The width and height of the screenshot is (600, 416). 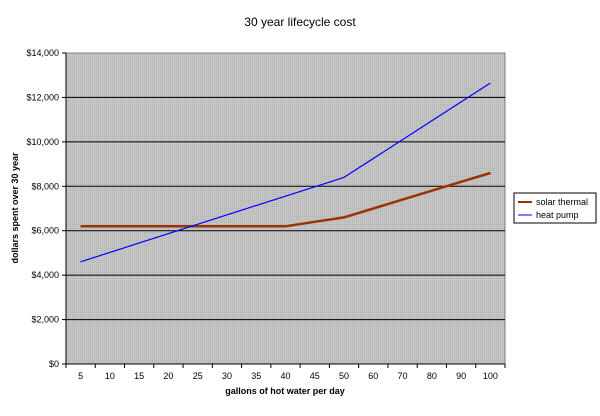 What do you see at coordinates (403, 376) in the screenshot?
I see `x-tick-label: 70` at bounding box center [403, 376].